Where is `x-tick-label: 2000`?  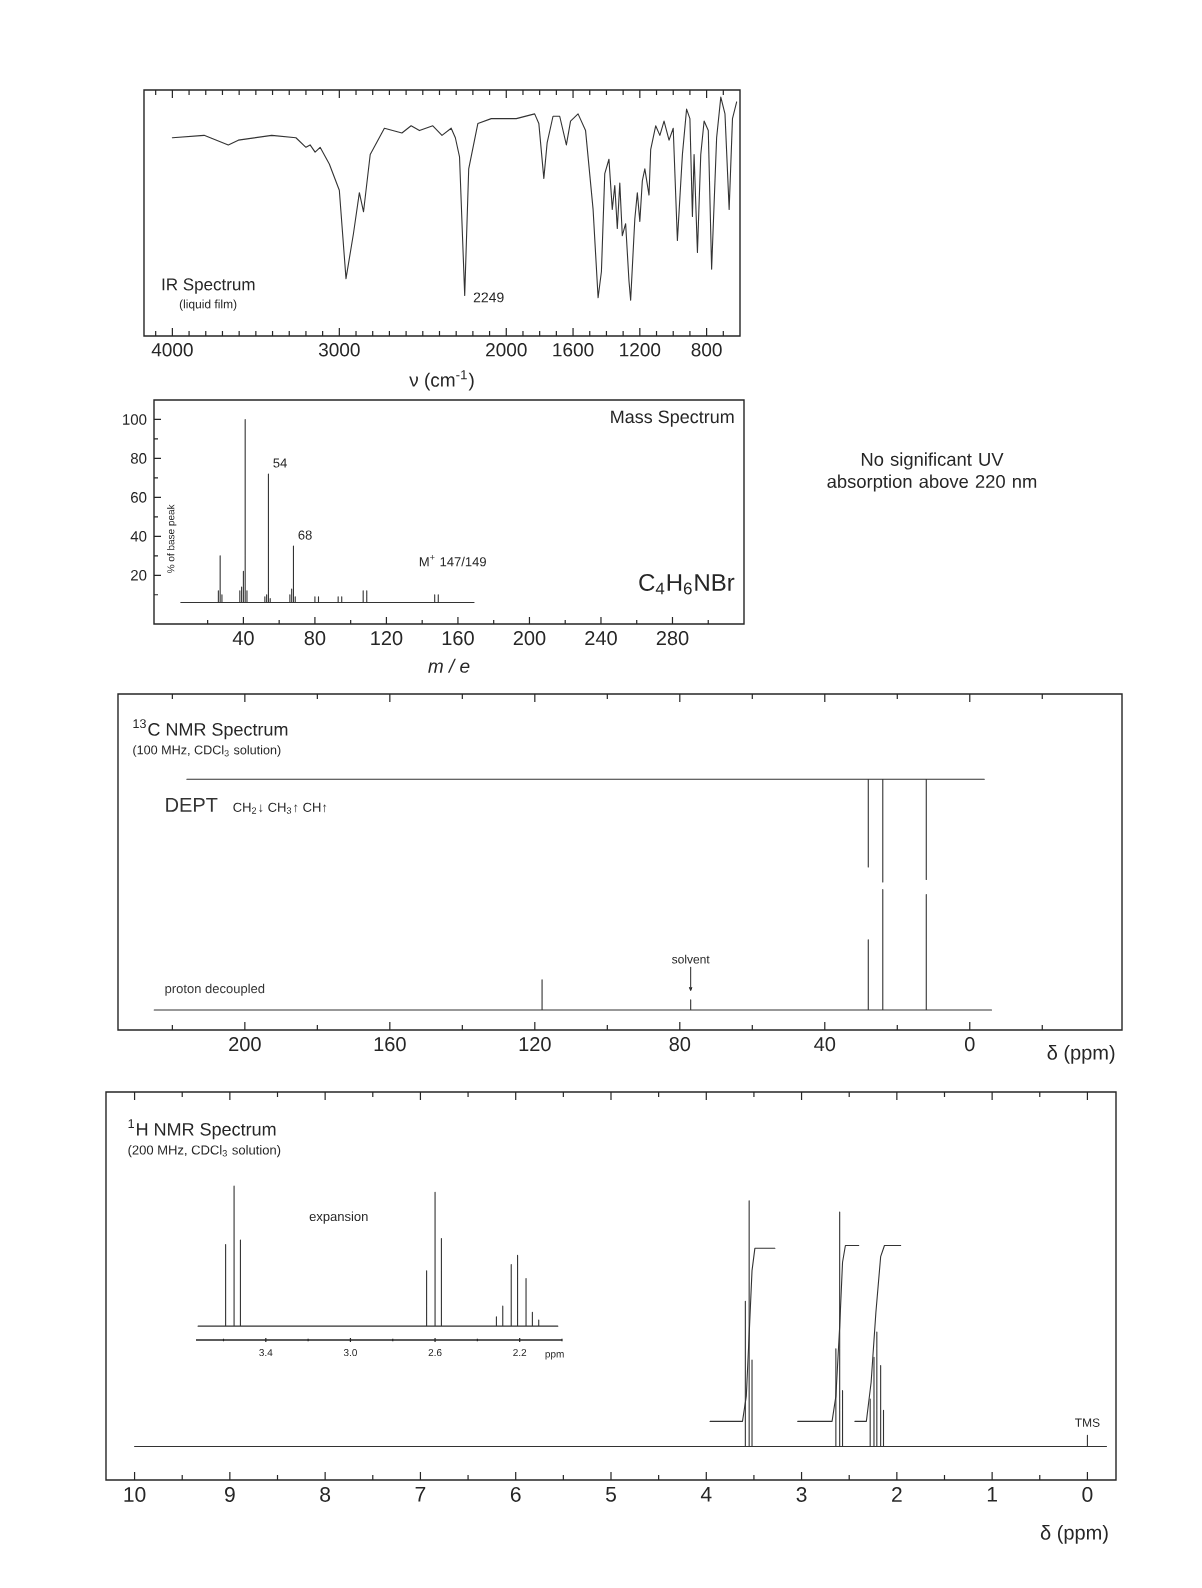
x-tick-label: 2000 is located at coordinates (506, 350).